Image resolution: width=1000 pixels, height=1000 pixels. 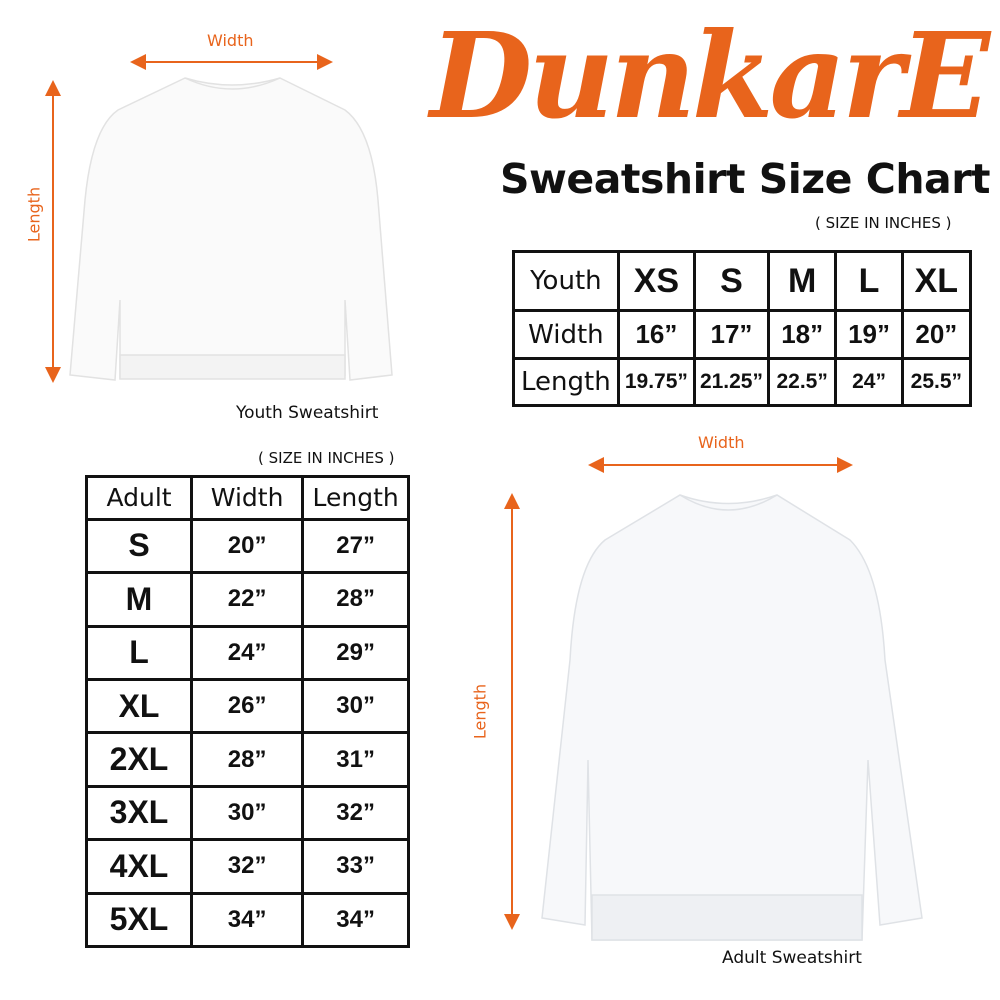 What do you see at coordinates (34, 214) in the screenshot?
I see `youth-length-label: Length` at bounding box center [34, 214].